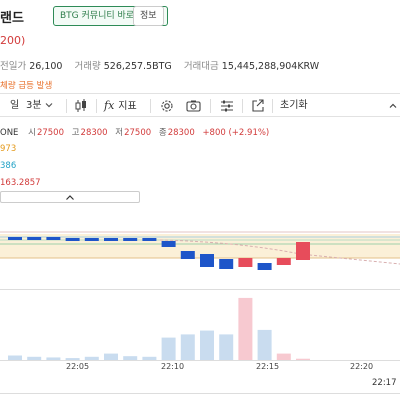 The height and width of the screenshot is (400, 400). I want to click on expand-chevron-icon, so click(393, 106).